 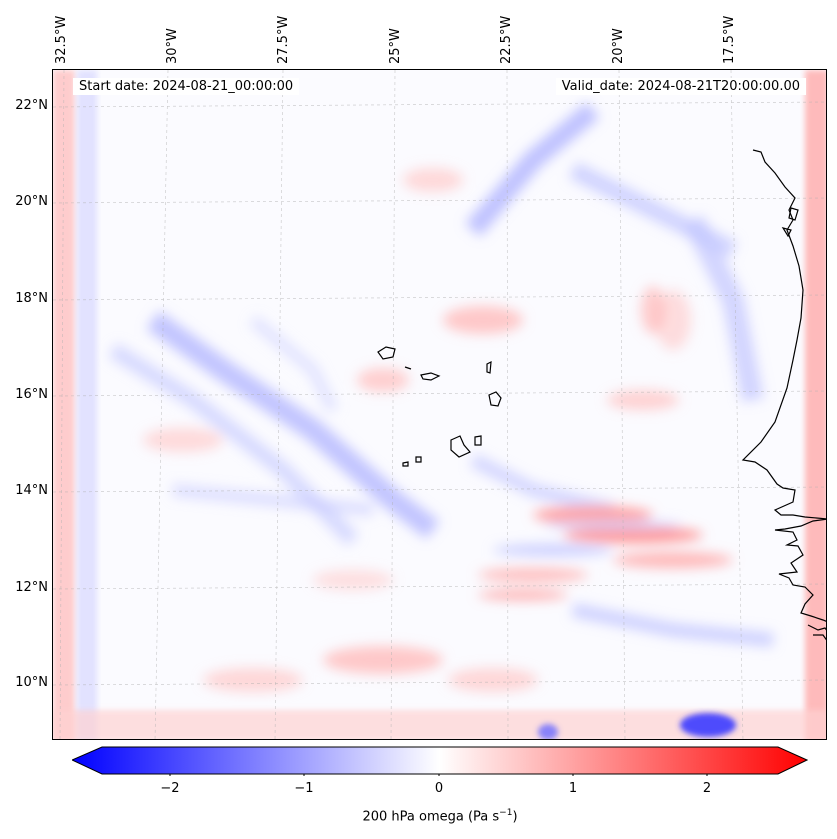 I want to click on lat-label-20n: 20°N, so click(x=31, y=201).